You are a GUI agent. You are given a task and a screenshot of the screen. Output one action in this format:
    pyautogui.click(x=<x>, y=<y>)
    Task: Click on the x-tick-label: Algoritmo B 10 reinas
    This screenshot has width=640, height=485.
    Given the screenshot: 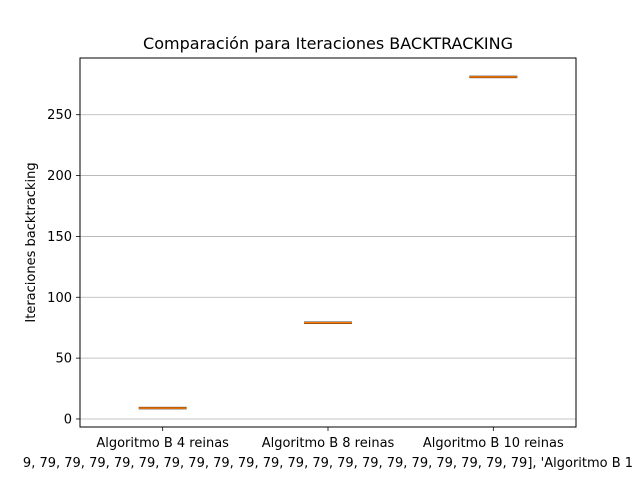 What is the action you would take?
    pyautogui.click(x=493, y=443)
    